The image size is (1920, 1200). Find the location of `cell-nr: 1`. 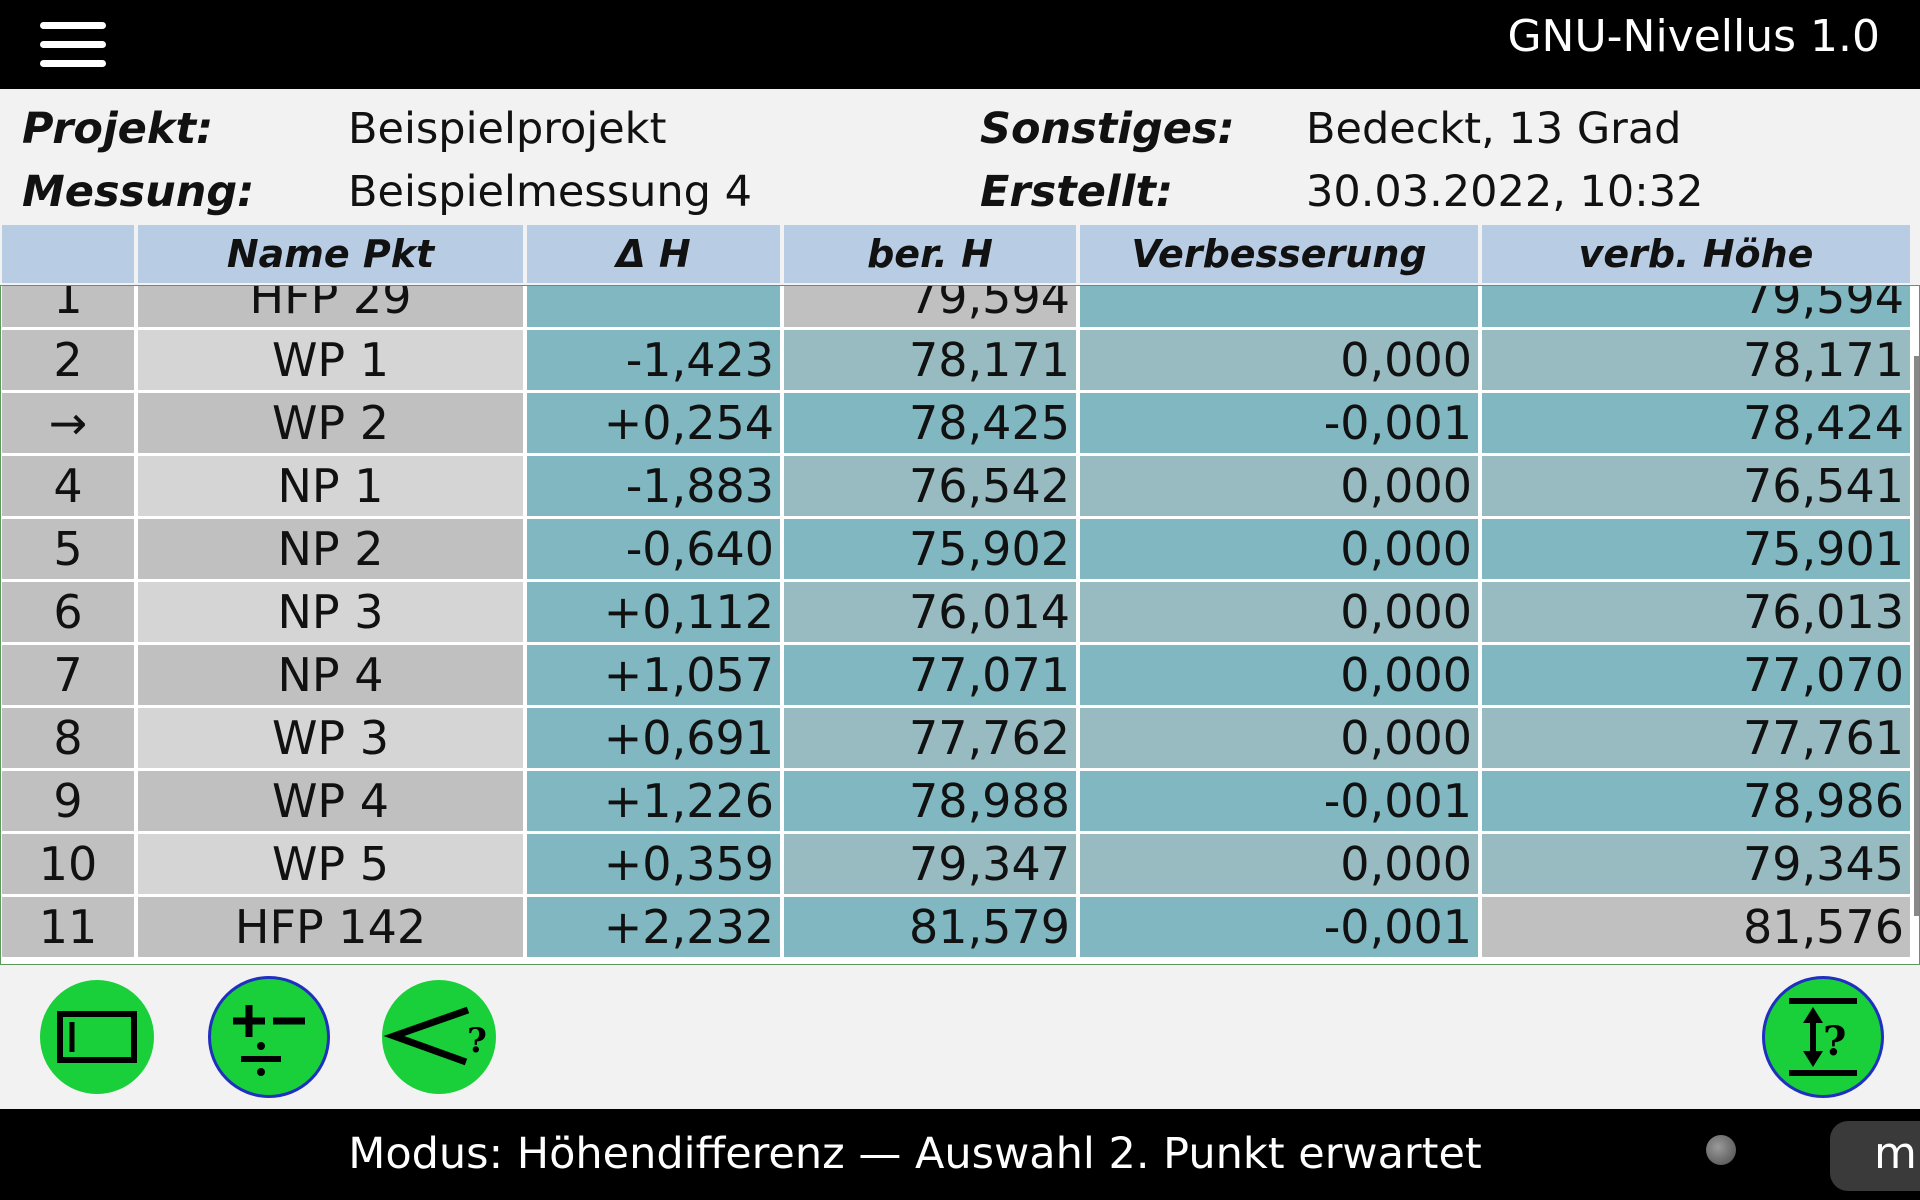

cell-nr: 1 is located at coordinates (68, 306).